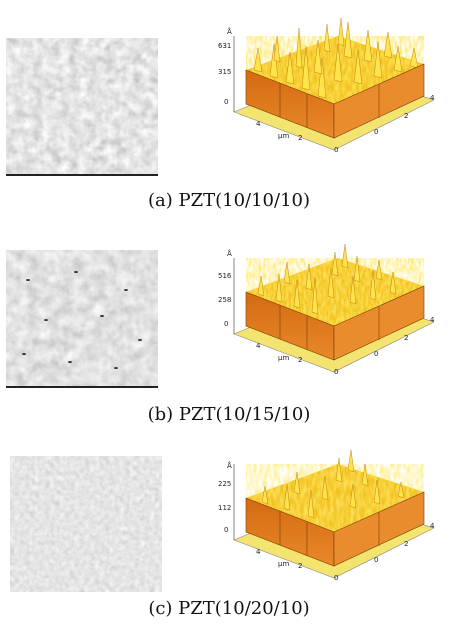  Describe the element at coordinates (258, 346) in the screenshot. I see `x-tick-4-b: 4` at that location.